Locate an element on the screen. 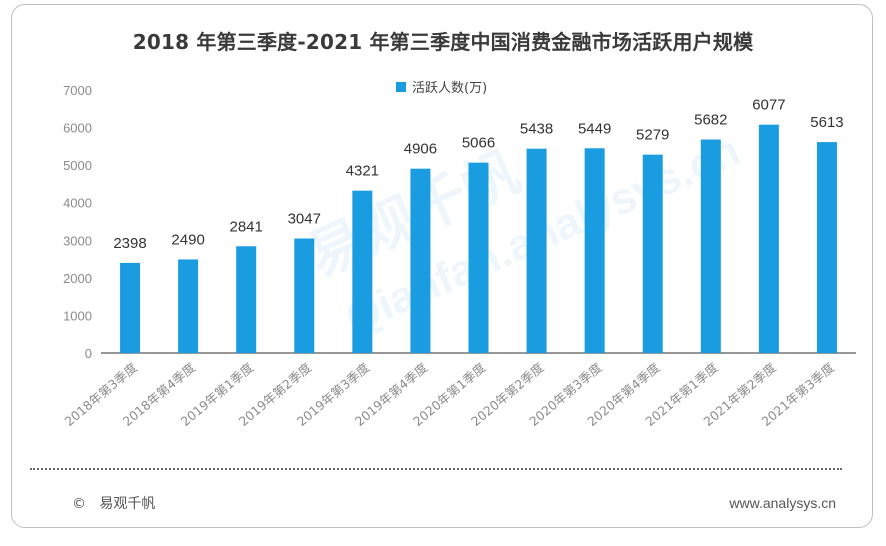 The width and height of the screenshot is (886, 546). legend-swatch is located at coordinates (401, 86).